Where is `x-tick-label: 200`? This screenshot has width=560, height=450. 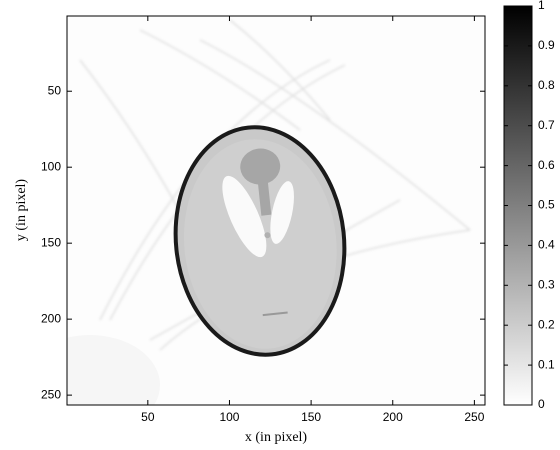
x-tick-label: 200 is located at coordinates (393, 417).